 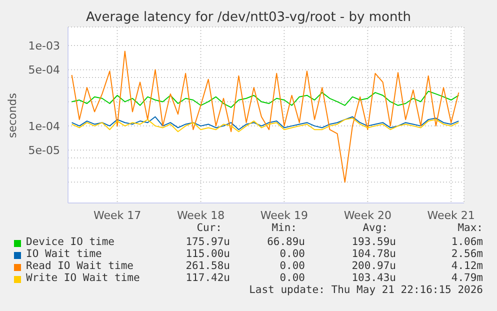 What do you see at coordinates (374, 266) in the screenshot?
I see `text: 200.97u` at bounding box center [374, 266].